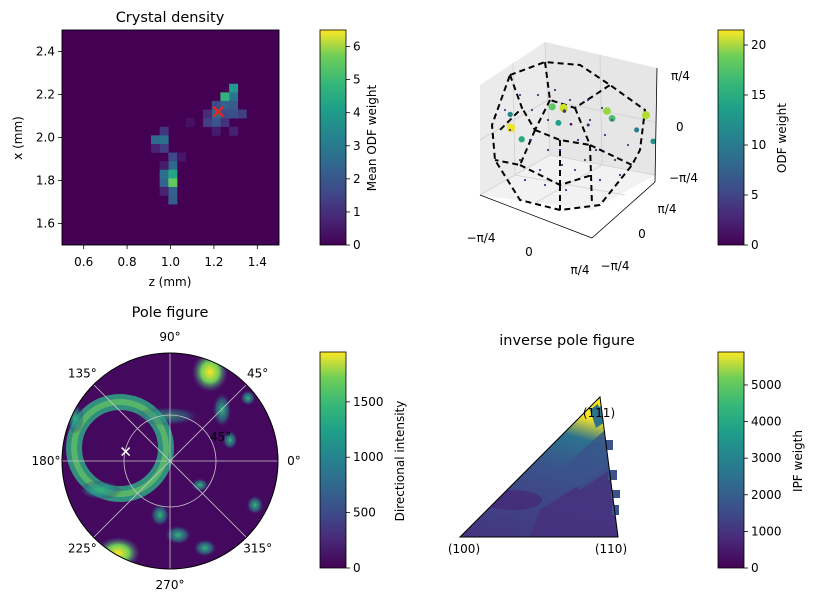  I want to click on pole-angle-tick-label: 0°, so click(294, 461).